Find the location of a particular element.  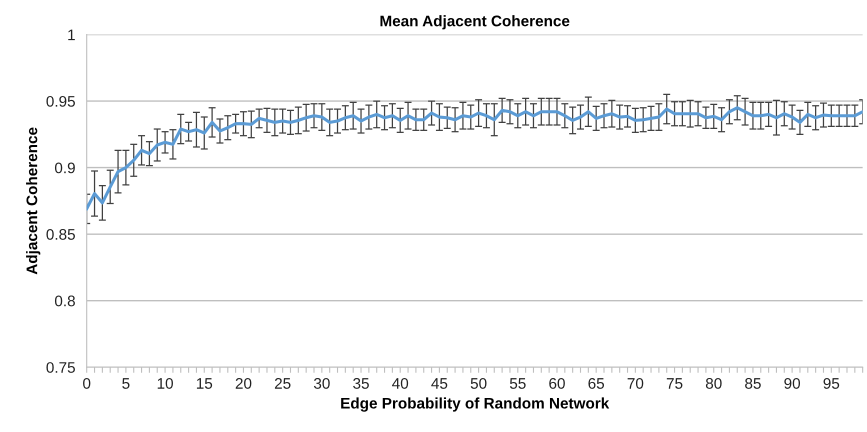

y-tick-label: 0.95 is located at coordinates (60, 101).